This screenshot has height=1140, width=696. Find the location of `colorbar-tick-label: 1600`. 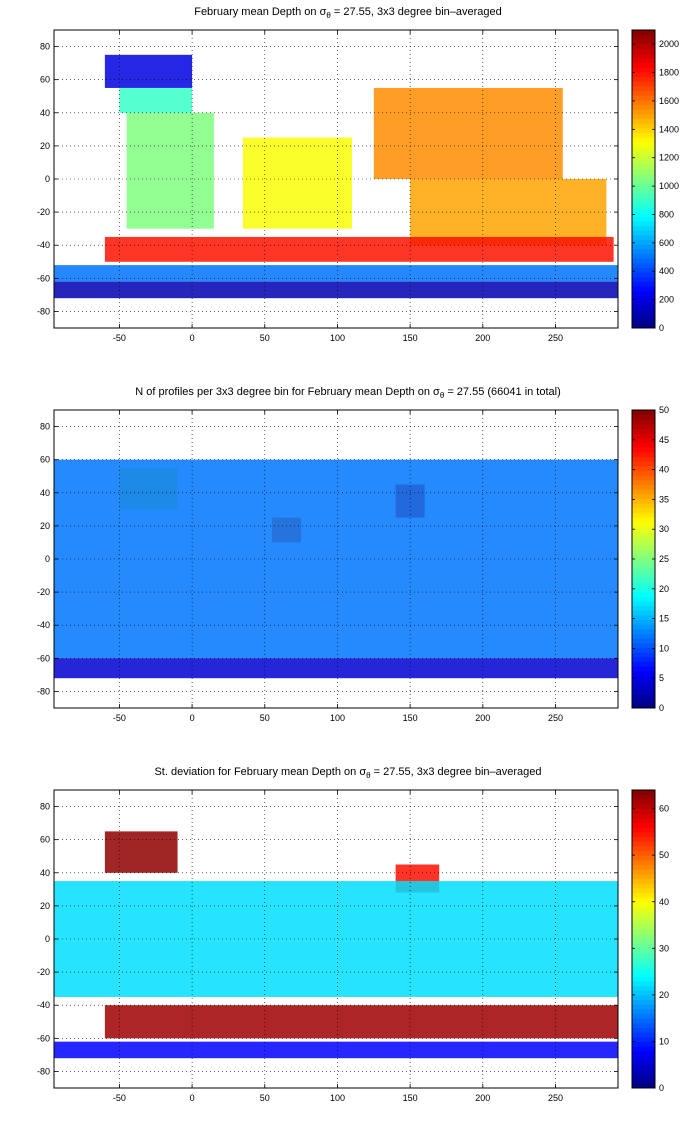

colorbar-tick-label: 1600 is located at coordinates (669, 101).